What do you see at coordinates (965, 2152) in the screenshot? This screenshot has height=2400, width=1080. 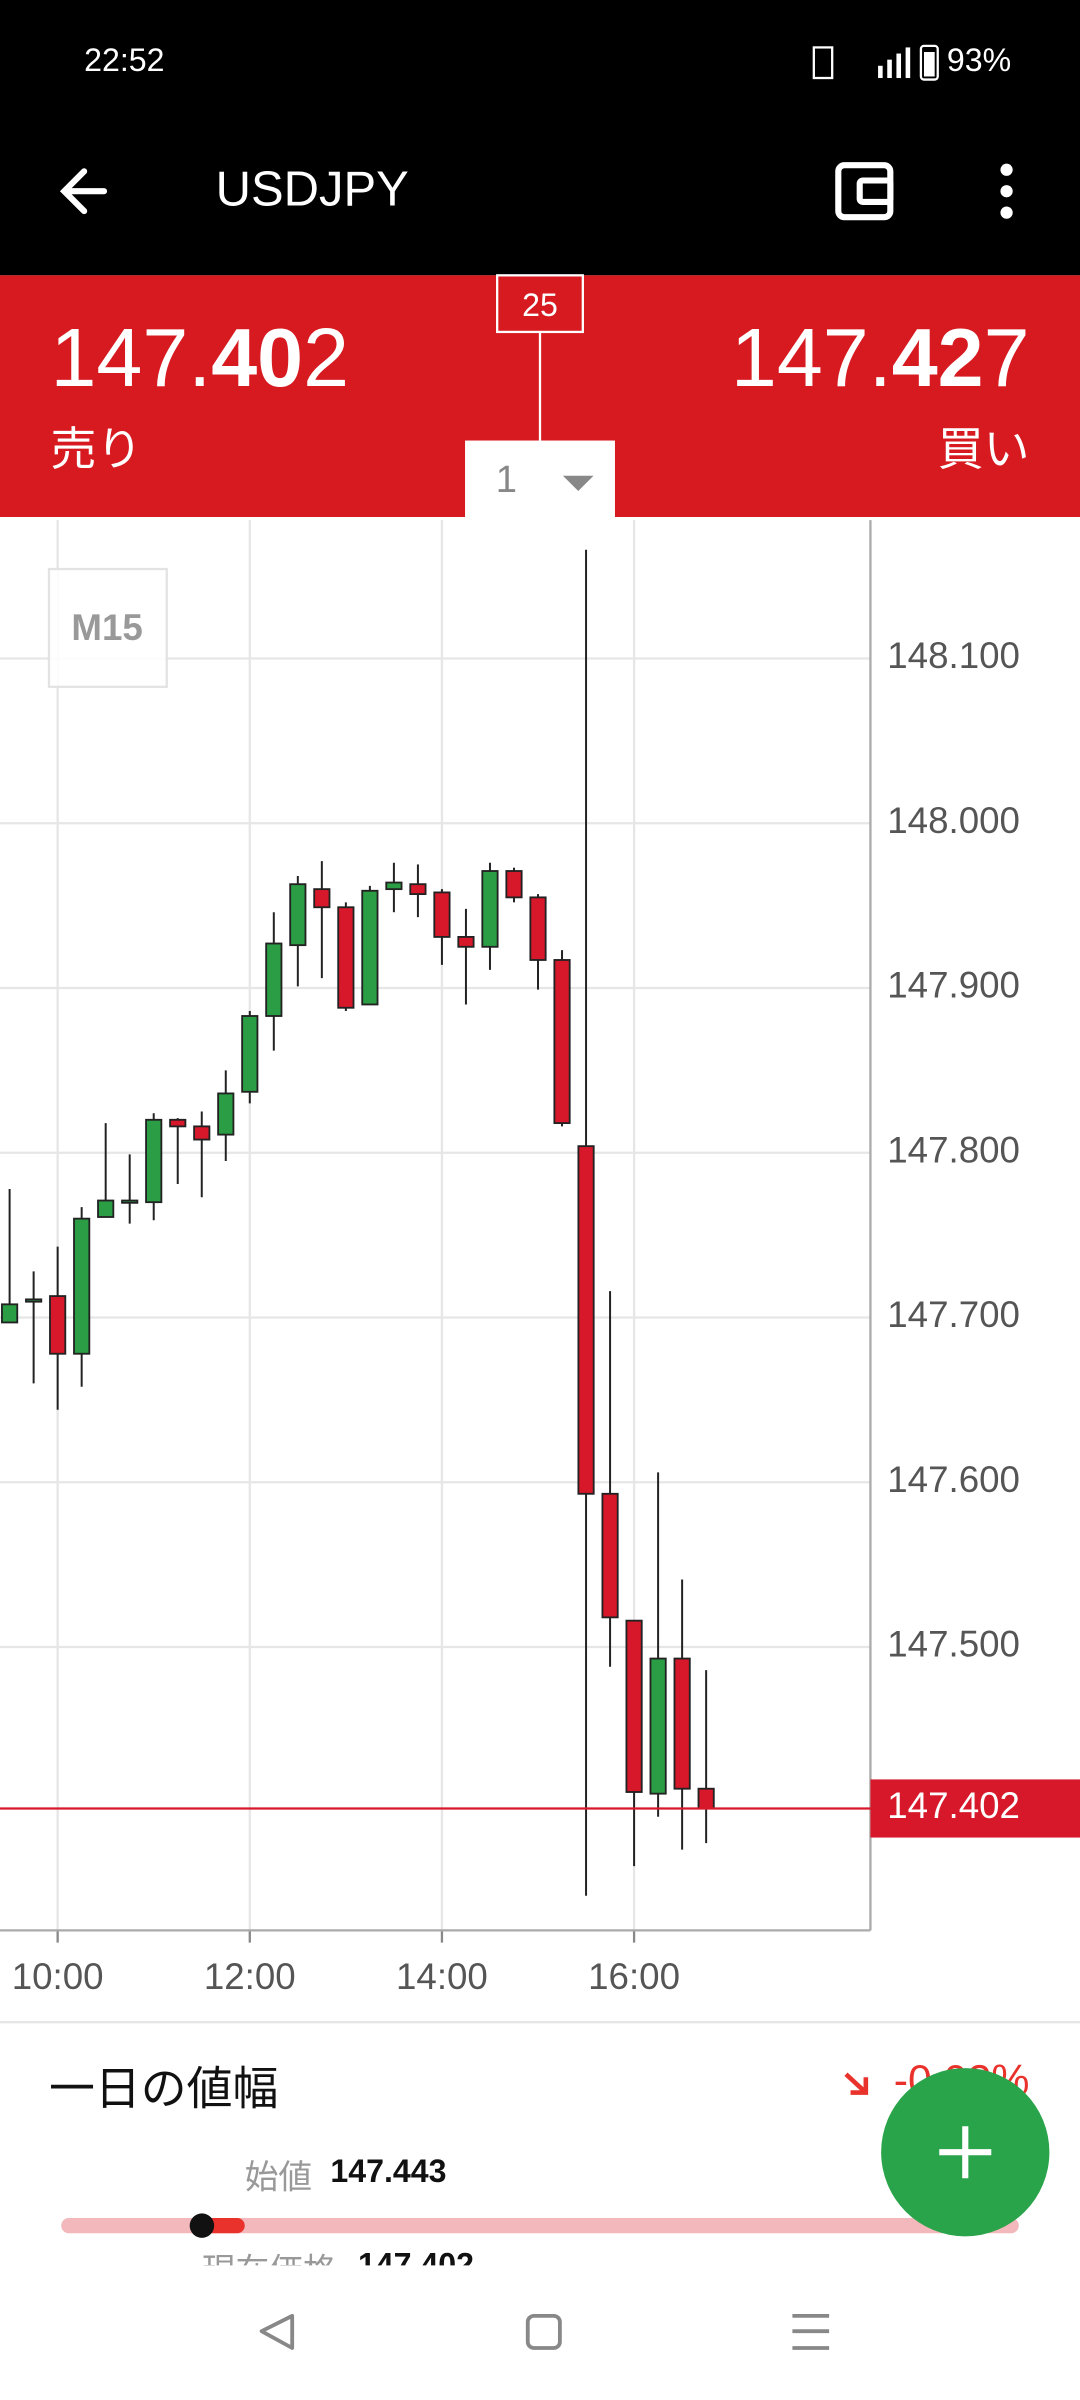 I see `add-icon` at bounding box center [965, 2152].